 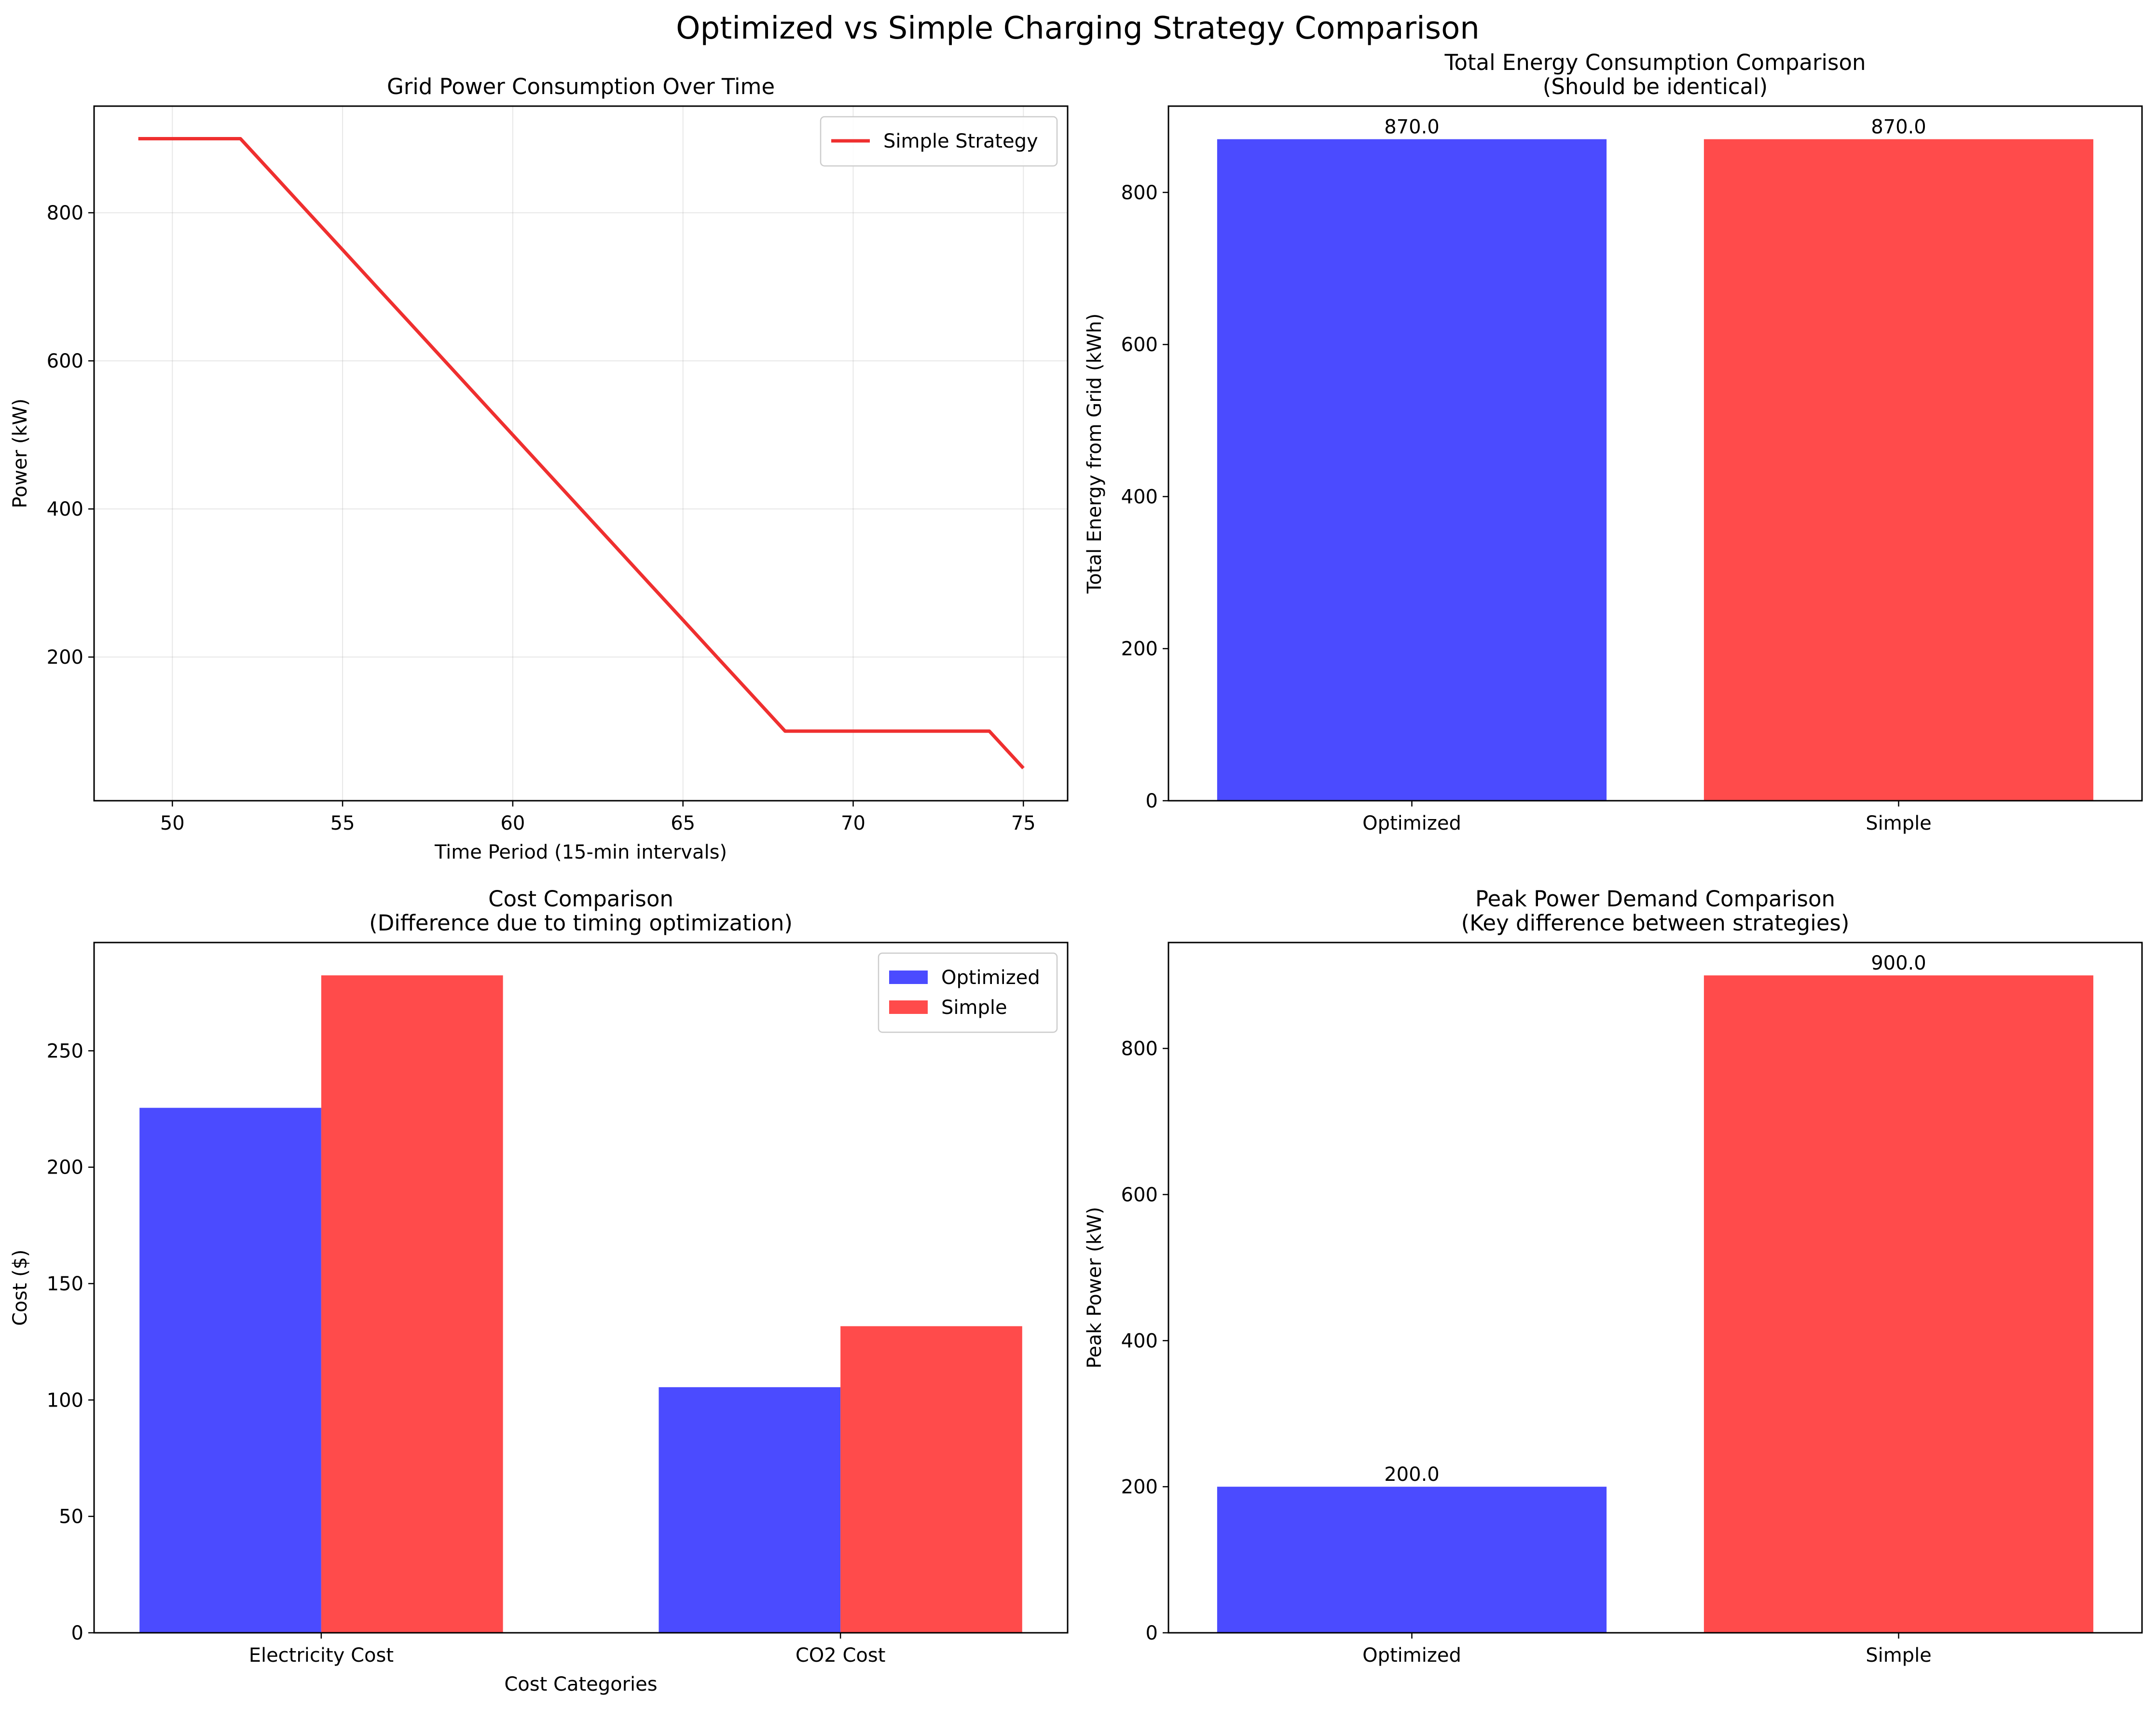 I want to click on x-tick-label: 70, so click(x=853, y=823).